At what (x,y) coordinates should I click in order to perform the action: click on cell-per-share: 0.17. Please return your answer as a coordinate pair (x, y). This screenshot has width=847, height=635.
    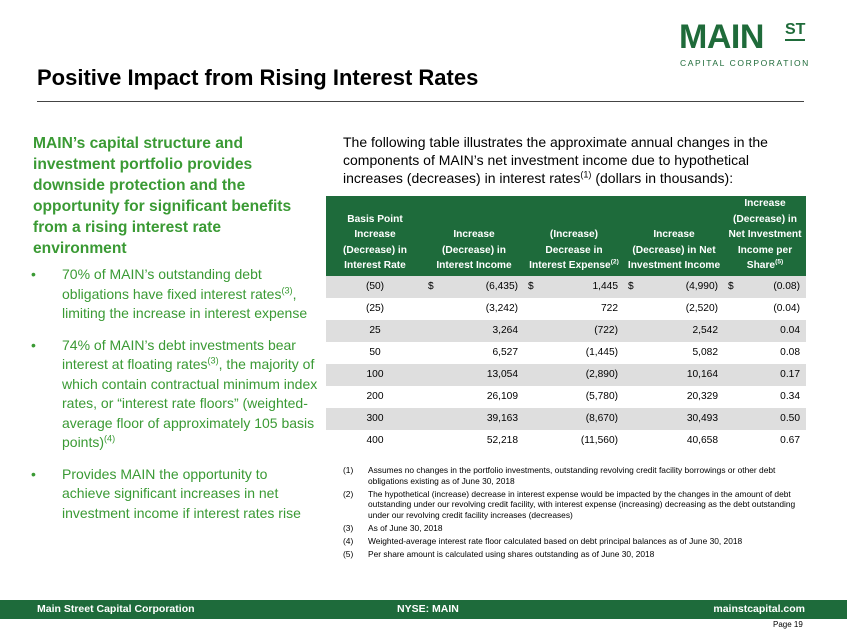
    Looking at the image, I should click on (765, 375).